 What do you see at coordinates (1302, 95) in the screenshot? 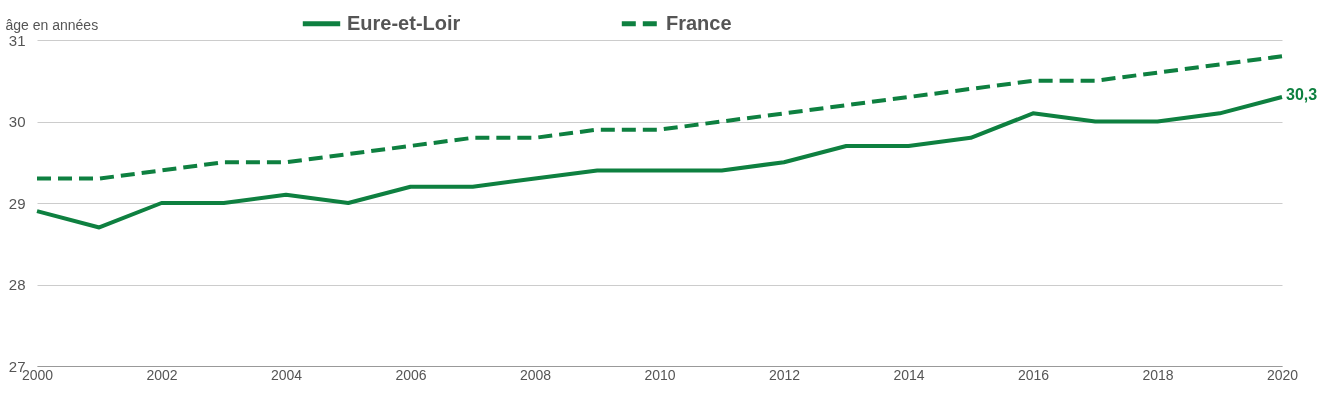
I see `data-label: 30,3` at bounding box center [1302, 95].